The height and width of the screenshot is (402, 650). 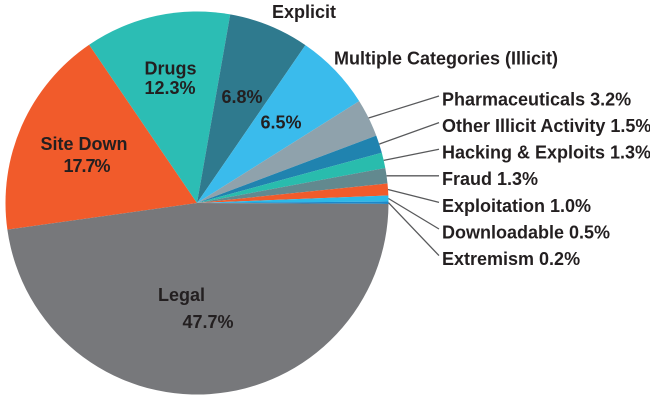 What do you see at coordinates (181, 295) in the screenshot?
I see `svg-text: Legal` at bounding box center [181, 295].